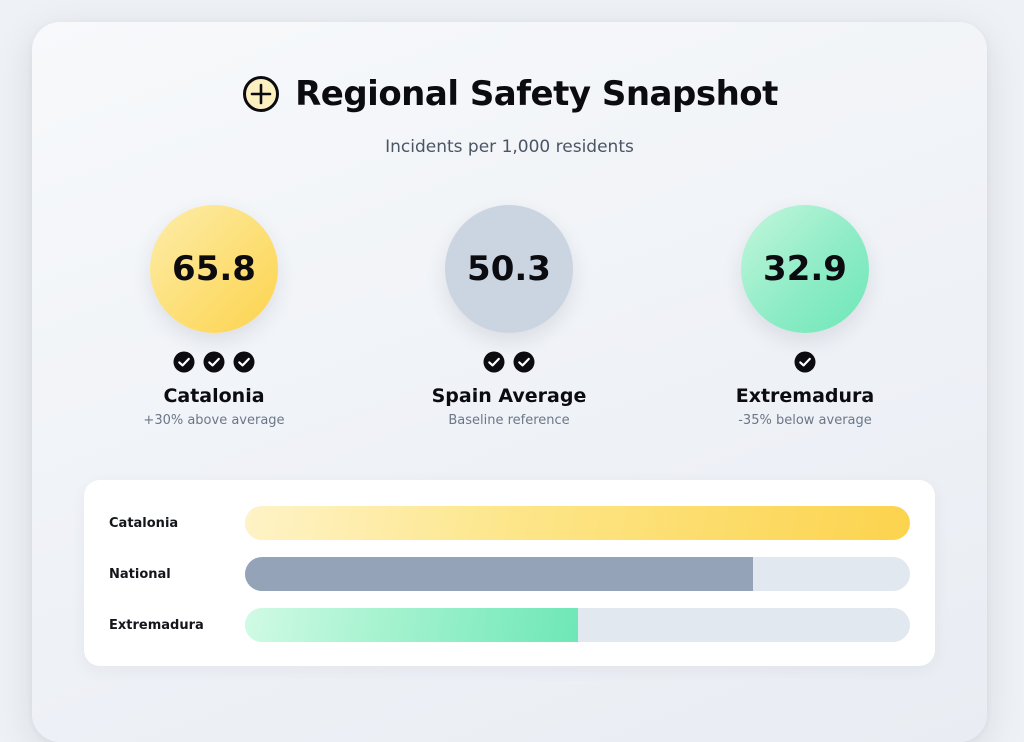 This screenshot has width=1024, height=742. Describe the element at coordinates (509, 269) in the screenshot. I see `stat-value-circle: 50.3` at that location.